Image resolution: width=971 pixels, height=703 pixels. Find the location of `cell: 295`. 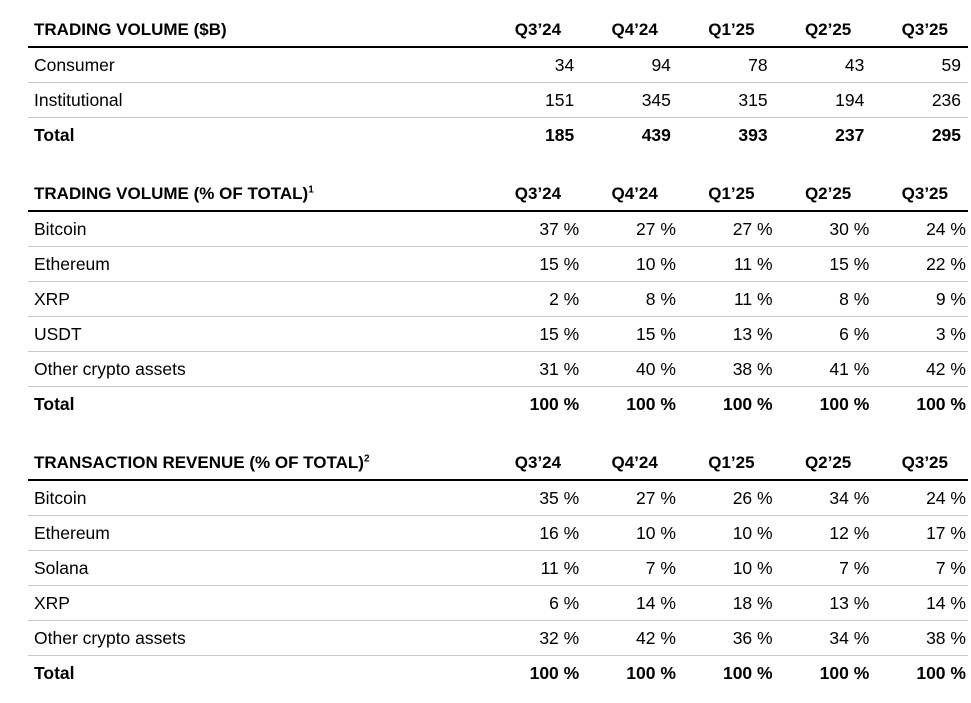

cell: 295 is located at coordinates (946, 135).